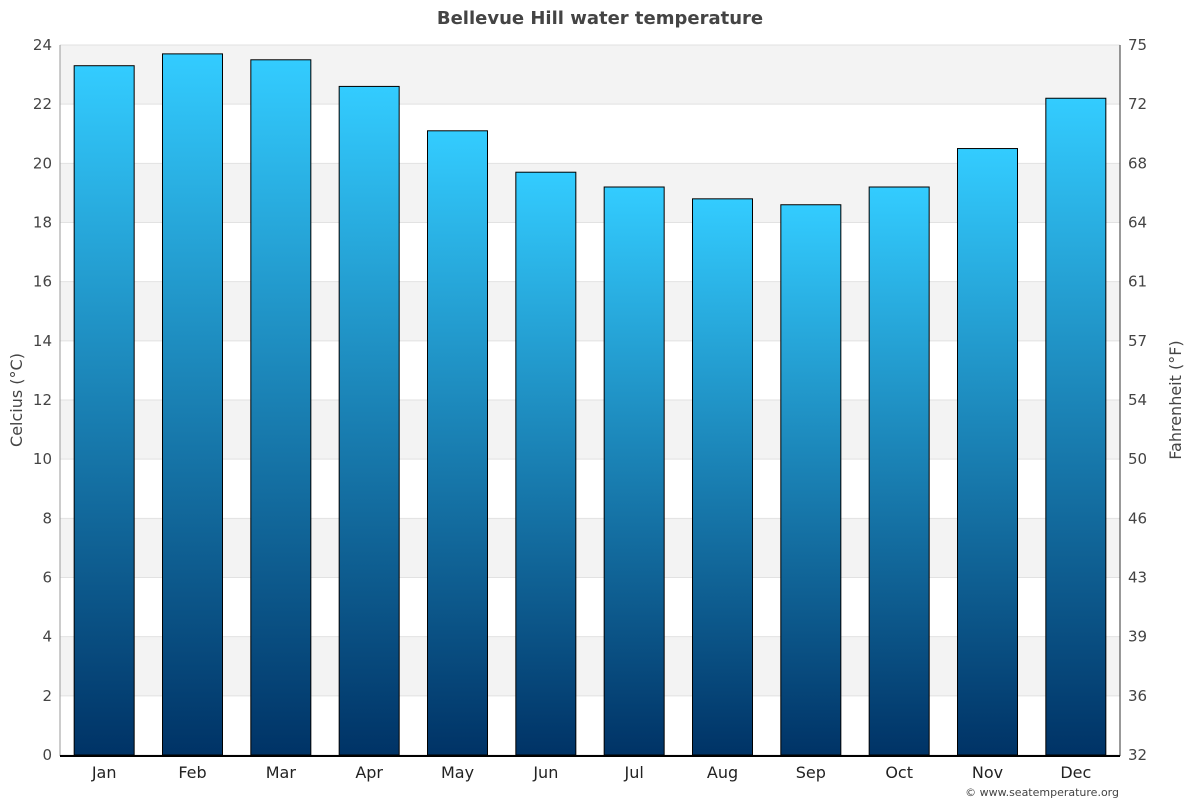  What do you see at coordinates (281, 407) in the screenshot?
I see `bar-mar` at bounding box center [281, 407].